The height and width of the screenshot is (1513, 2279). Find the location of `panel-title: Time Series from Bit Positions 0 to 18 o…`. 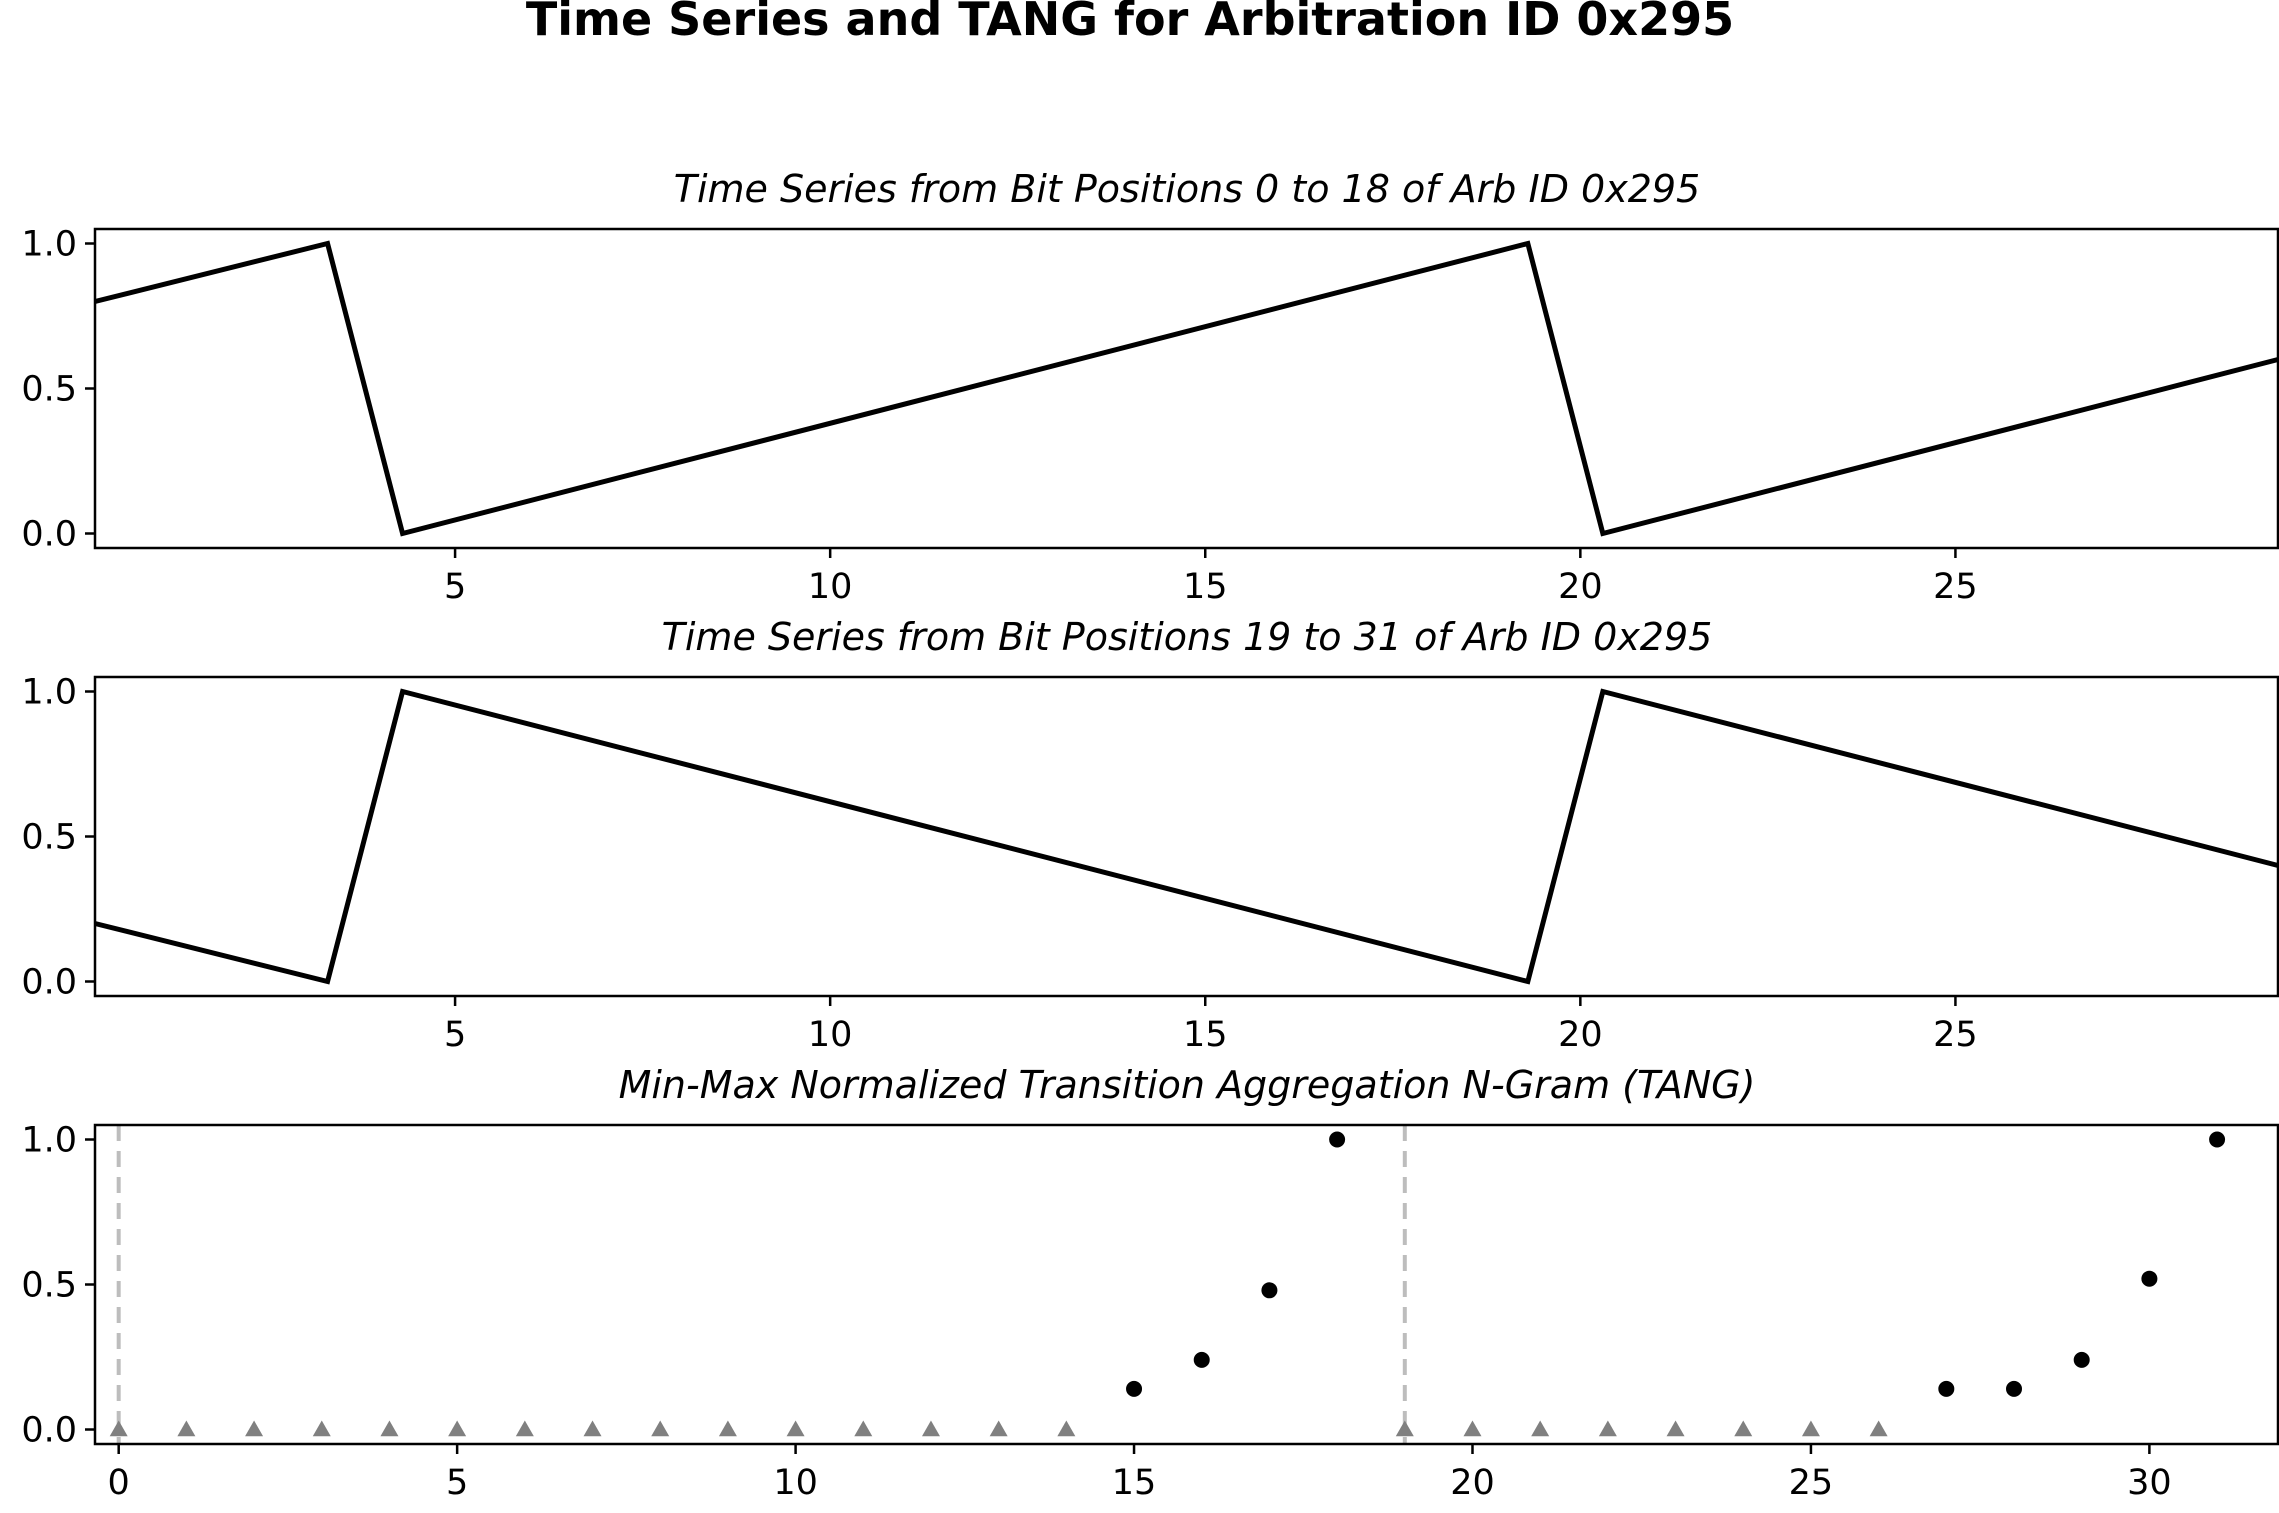

panel-title: Time Series from Bit Positions 0 to 18 o… is located at coordinates (1187, 189).